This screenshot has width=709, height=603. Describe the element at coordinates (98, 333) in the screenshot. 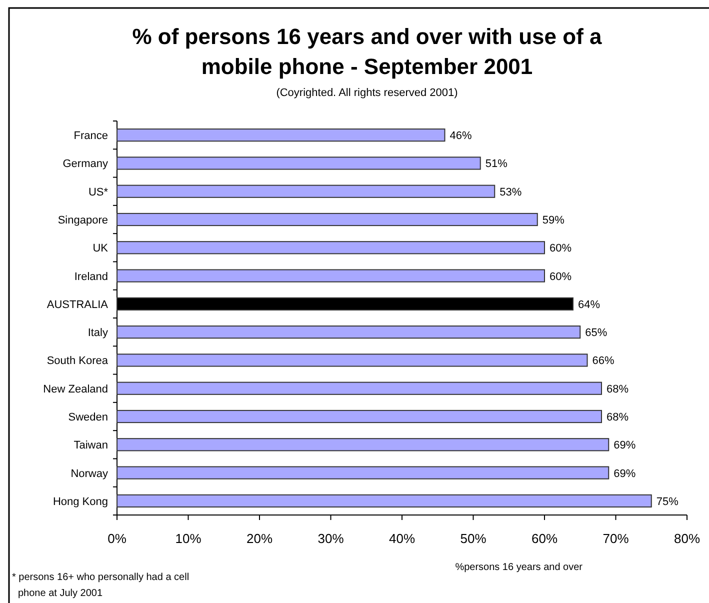

I see `y-tick-label: Italy` at that location.